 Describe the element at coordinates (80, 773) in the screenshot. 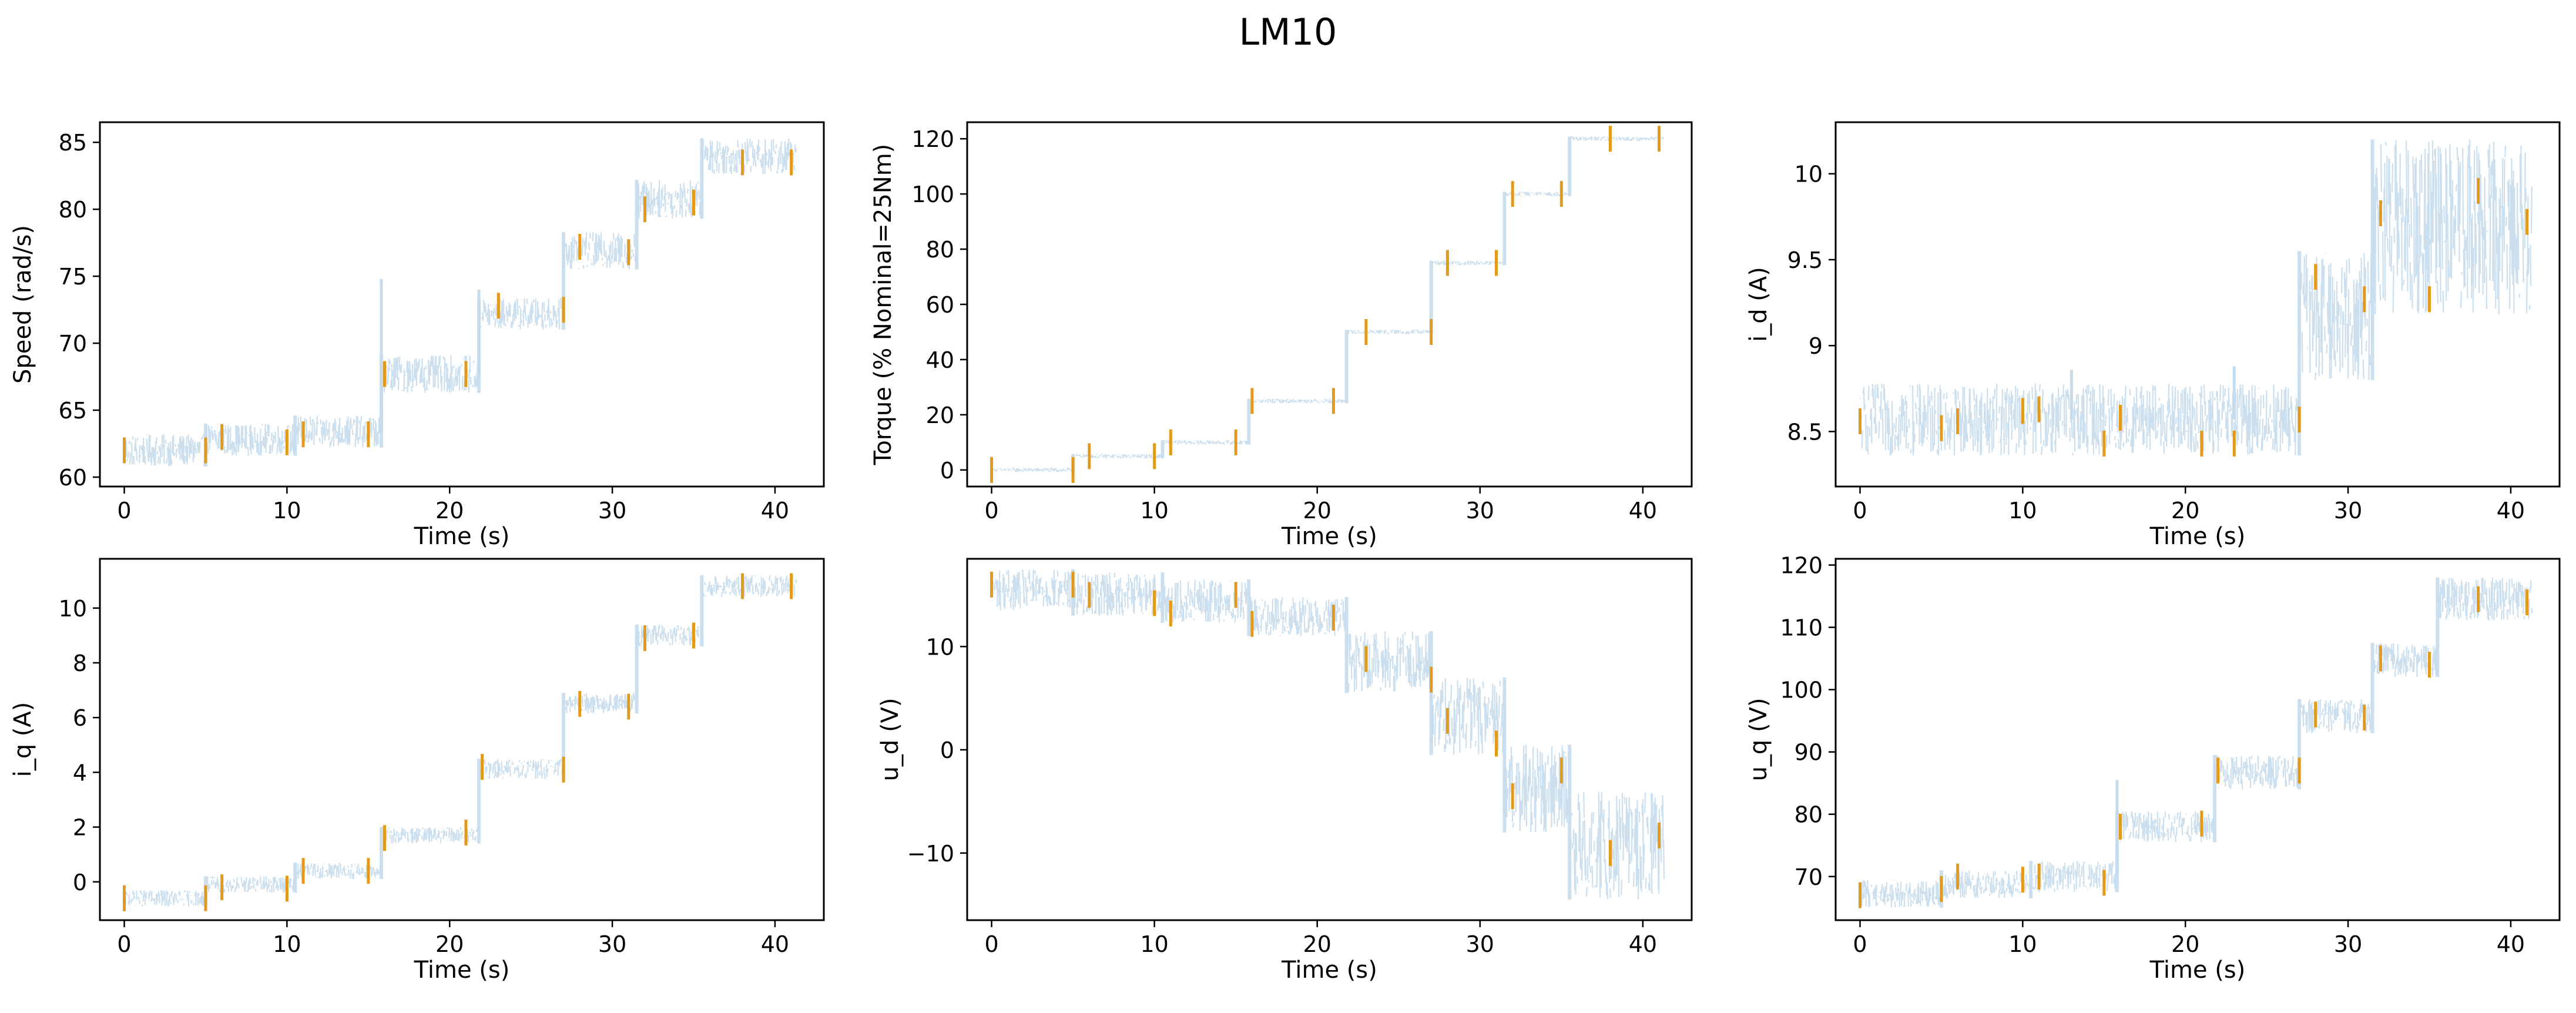

I see `i-q-ytick-label: 4` at that location.